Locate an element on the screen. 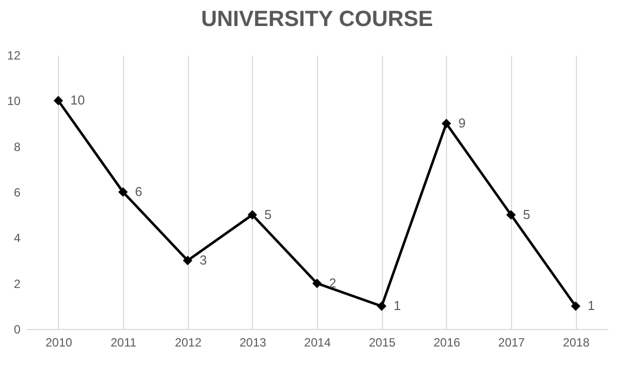 This screenshot has width=619, height=366. x-tick-label: 2010 is located at coordinates (59, 343).